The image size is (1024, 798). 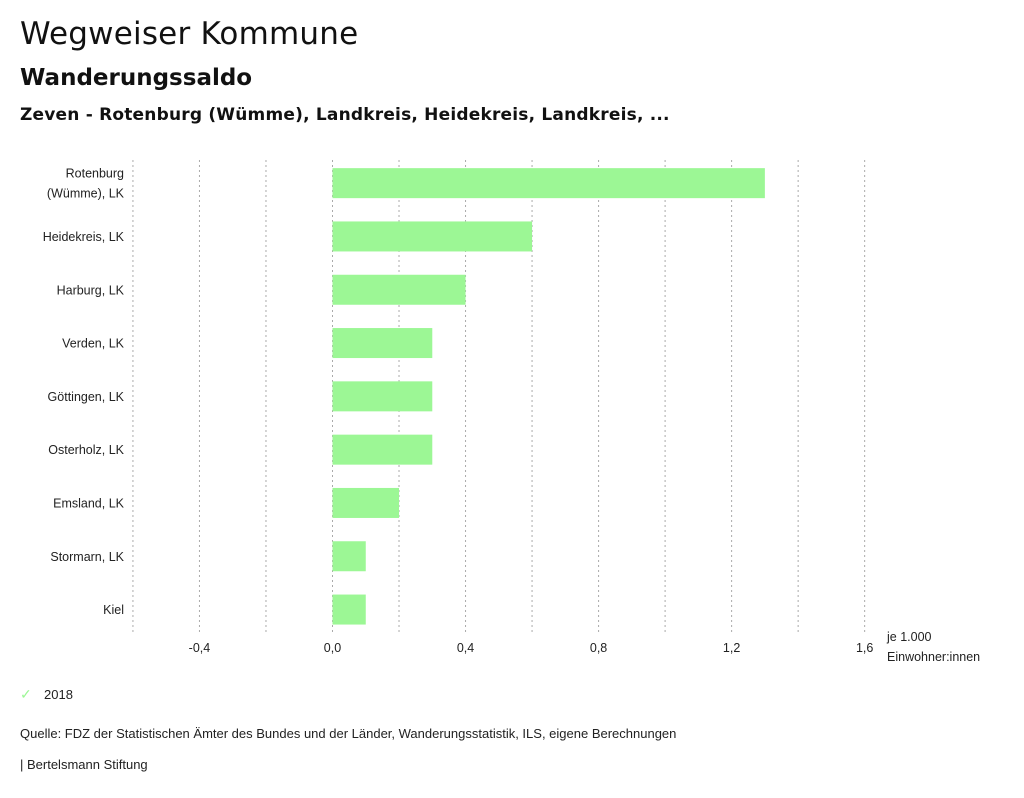 I want to click on legend: ✓ 2018, so click(x=46, y=694).